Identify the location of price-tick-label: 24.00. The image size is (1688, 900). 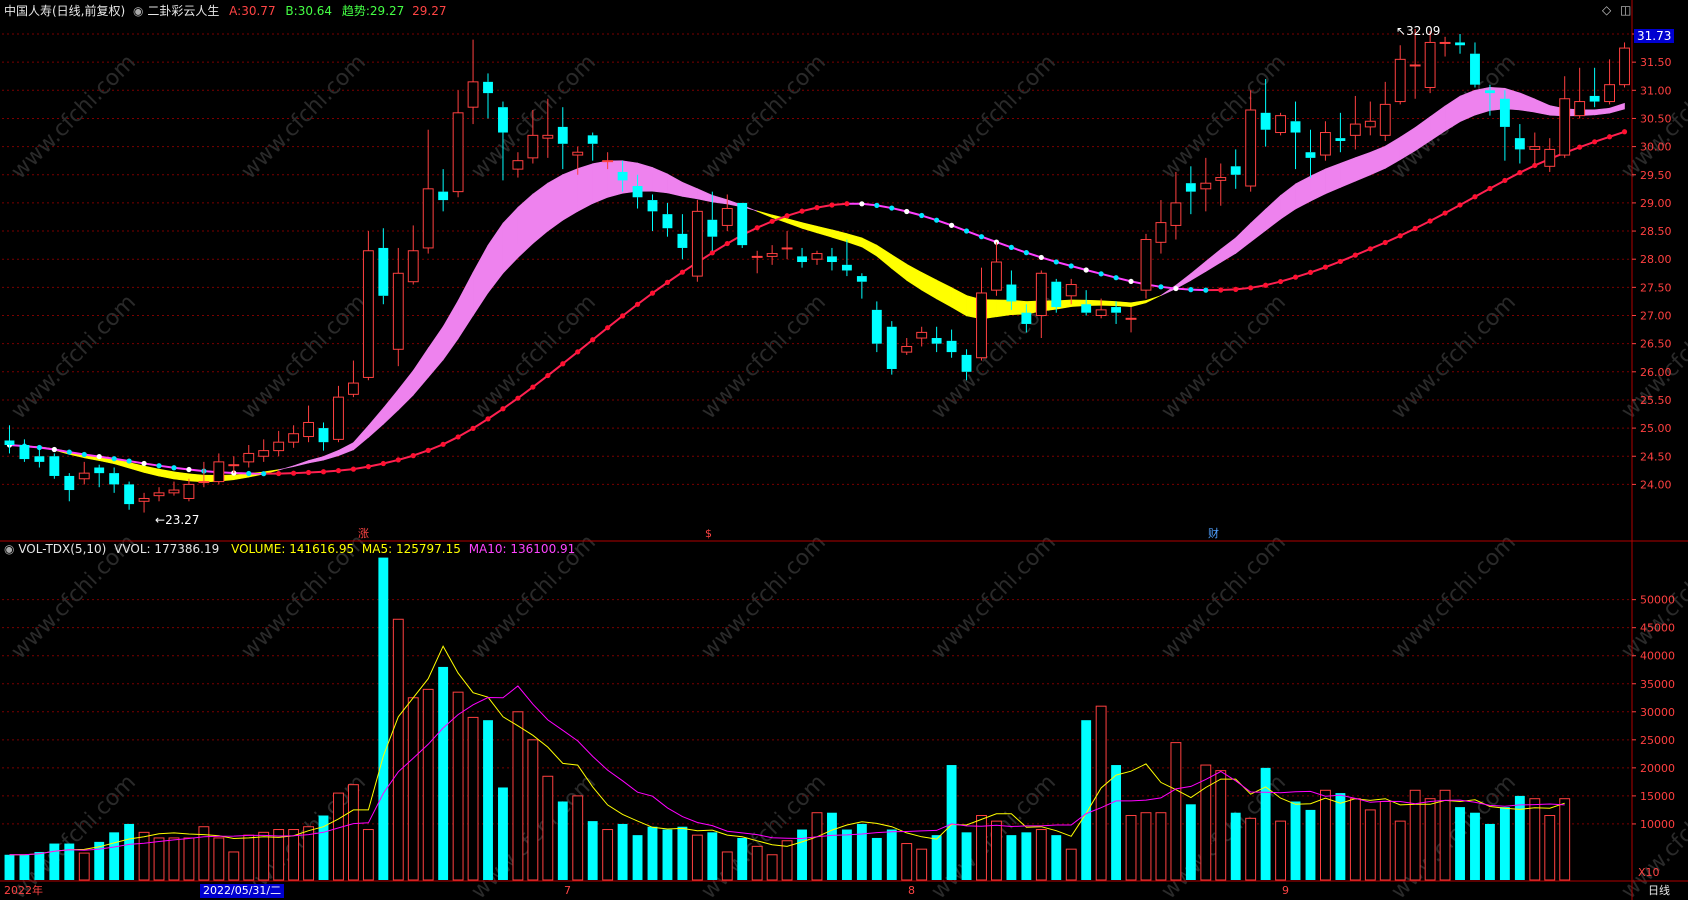
(1656, 484).